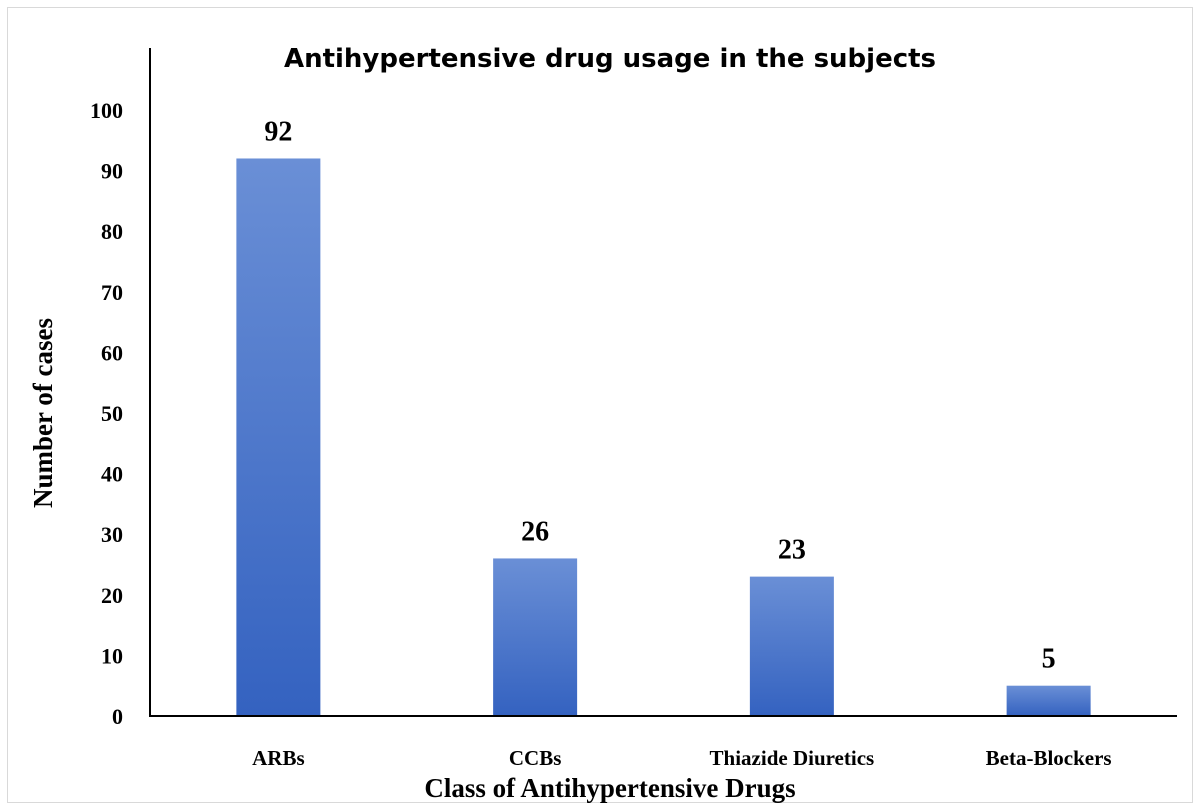  Describe the element at coordinates (535, 637) in the screenshot. I see `bar-ccbs` at that location.